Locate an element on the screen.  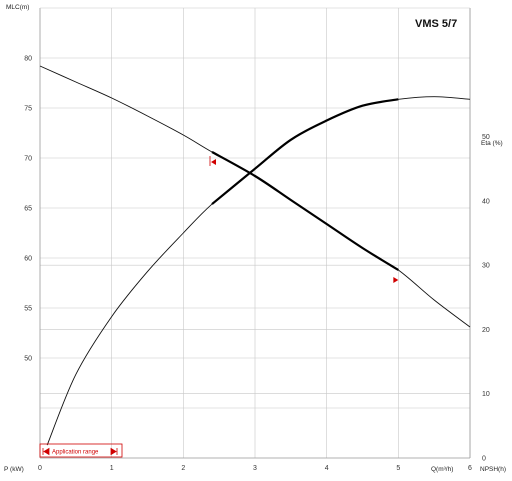
y-left-tick-label: 80 is located at coordinates (28, 59).